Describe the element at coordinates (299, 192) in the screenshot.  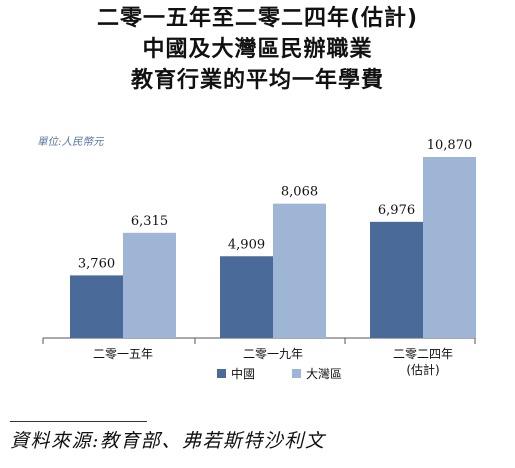
I see `data-label-gba-1: 8,068` at that location.